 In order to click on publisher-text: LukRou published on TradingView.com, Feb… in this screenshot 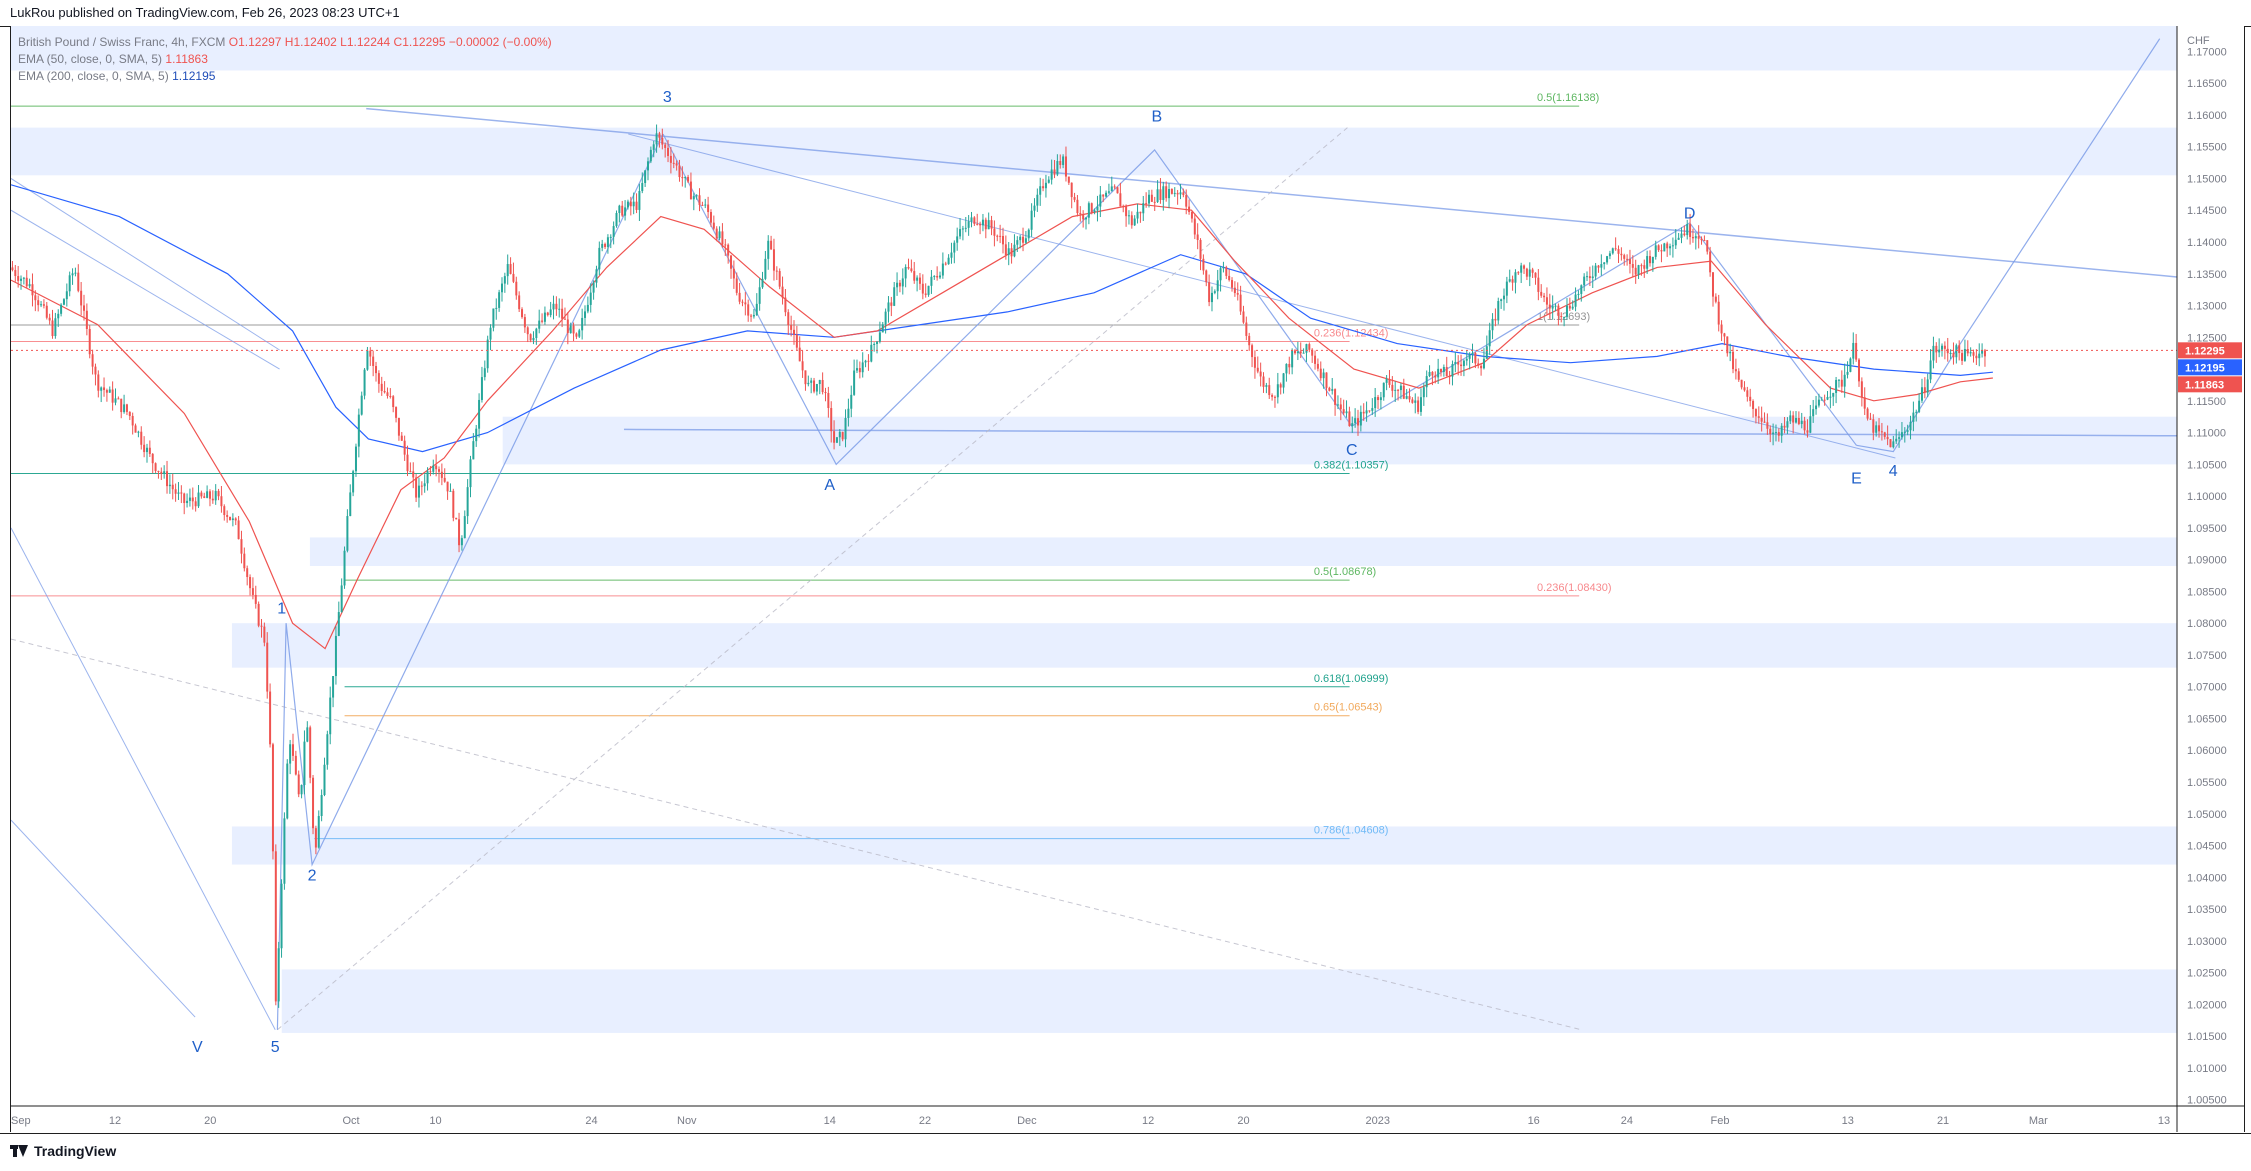, I will do `click(205, 12)`.